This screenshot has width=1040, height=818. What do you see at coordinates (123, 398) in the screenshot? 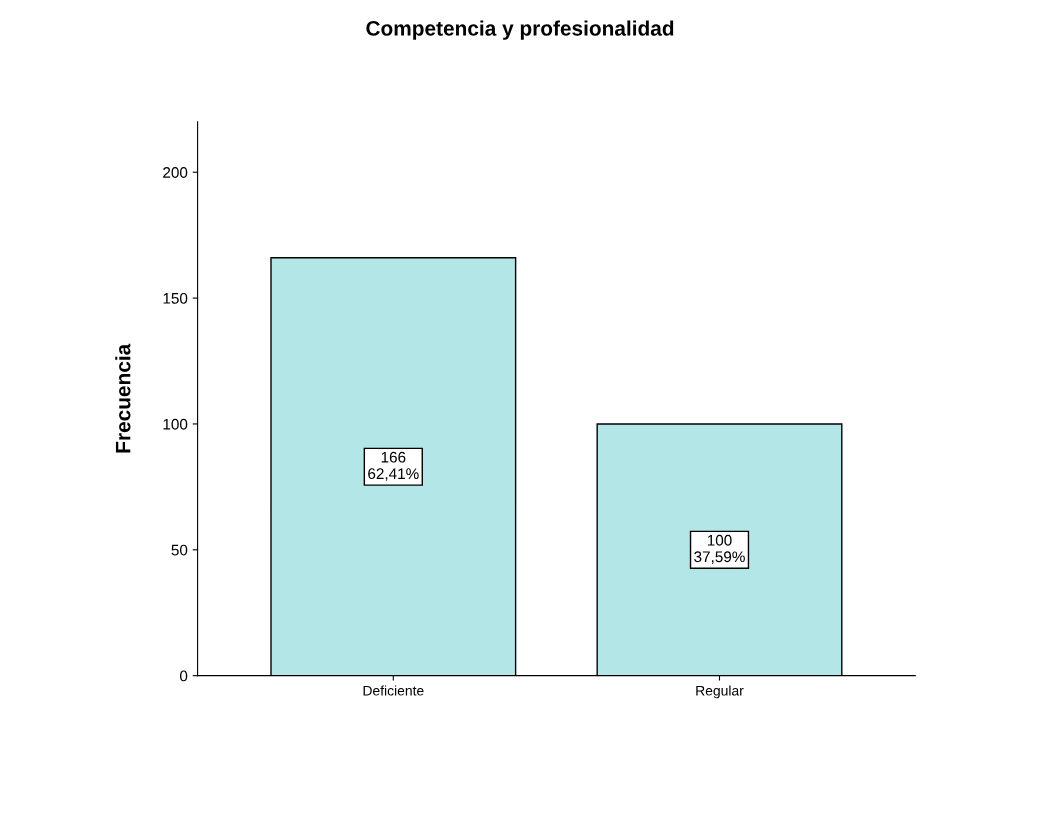
I see `y-axis-title: Frecuencia` at bounding box center [123, 398].